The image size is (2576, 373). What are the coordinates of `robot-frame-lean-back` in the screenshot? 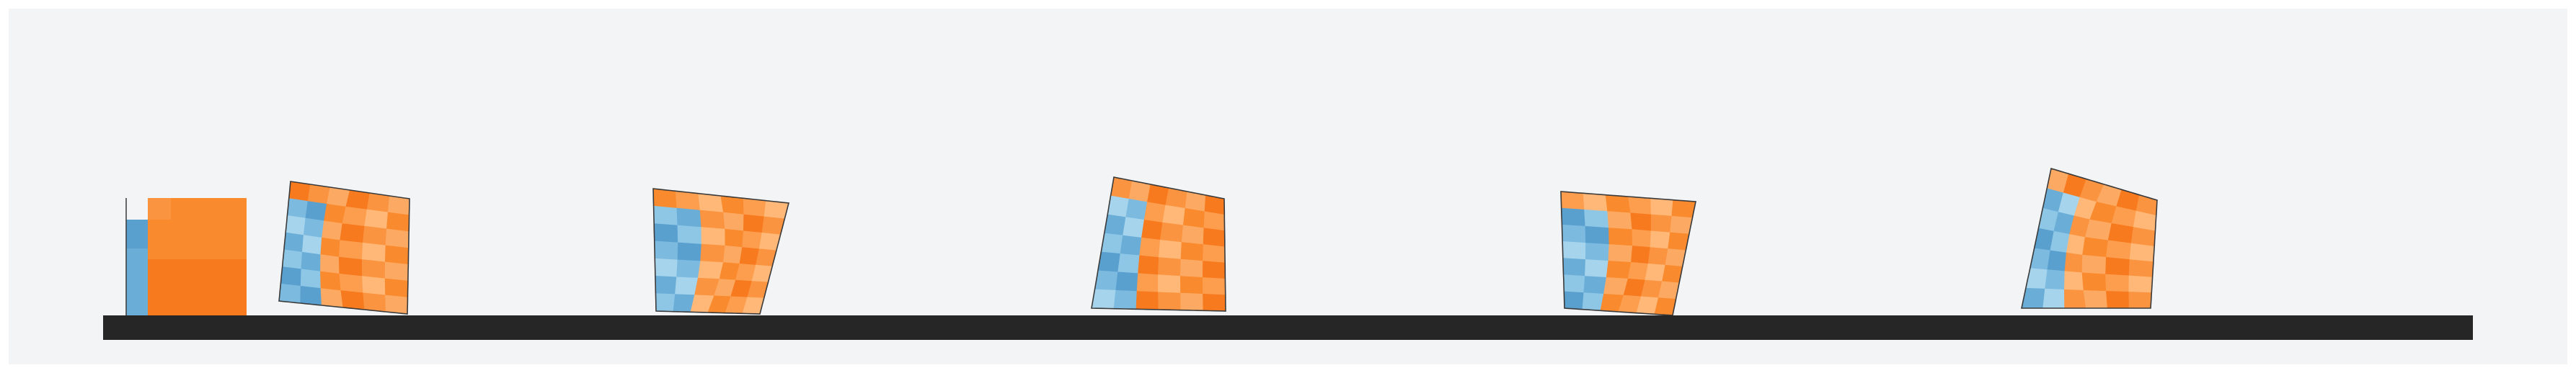 It's located at (344, 247).